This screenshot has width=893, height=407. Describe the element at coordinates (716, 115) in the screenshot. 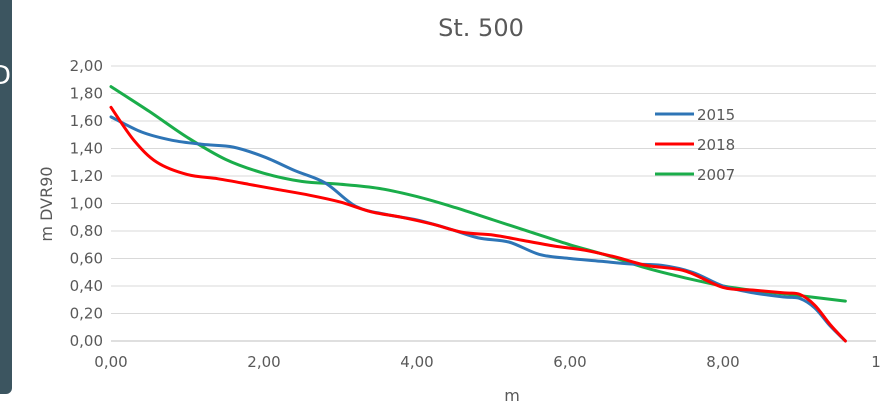

I see `legend-label-2015: 2015` at that location.